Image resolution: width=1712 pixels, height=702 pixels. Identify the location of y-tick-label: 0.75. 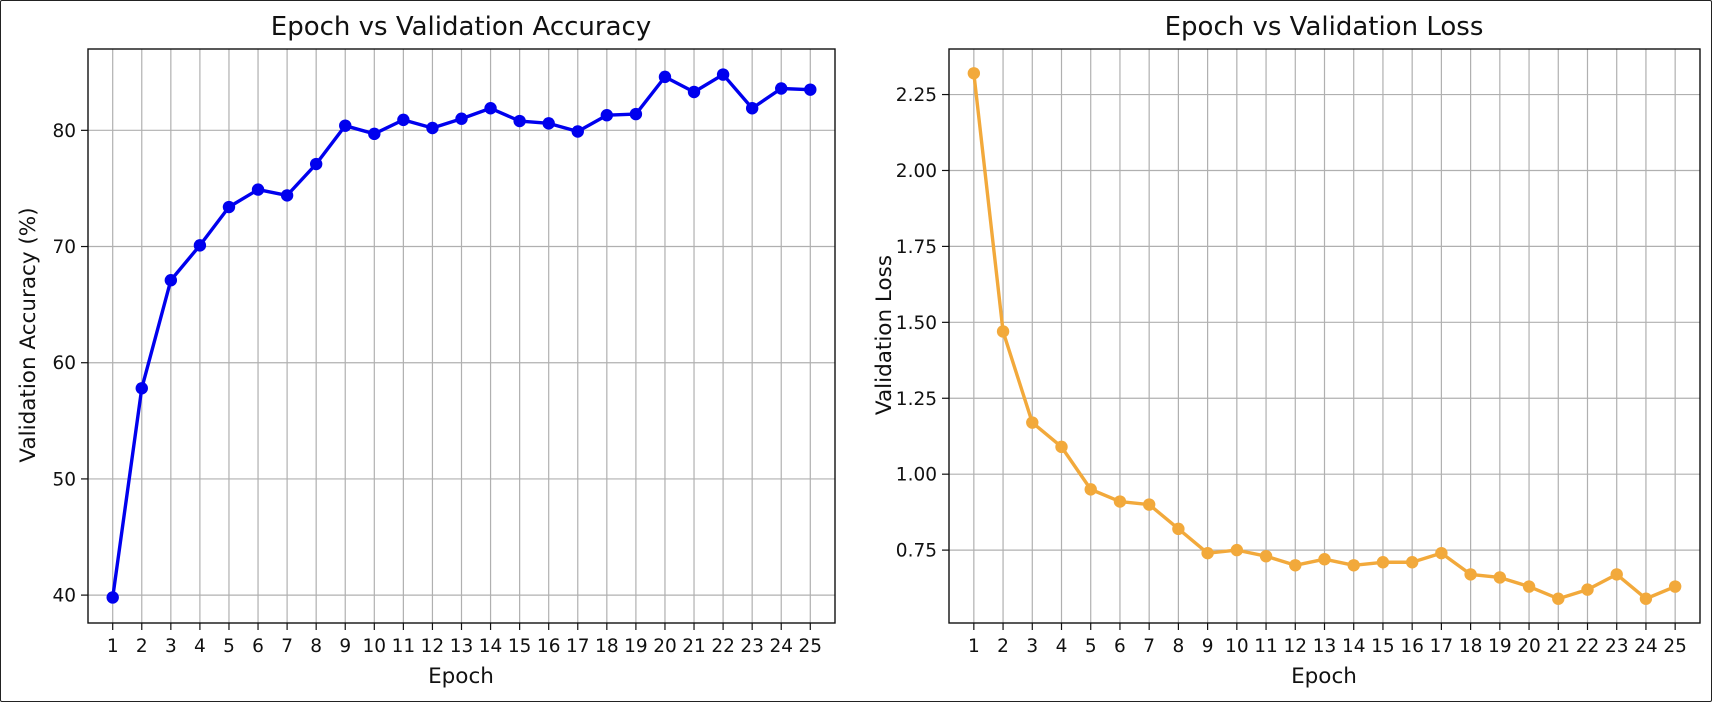
(916, 551).